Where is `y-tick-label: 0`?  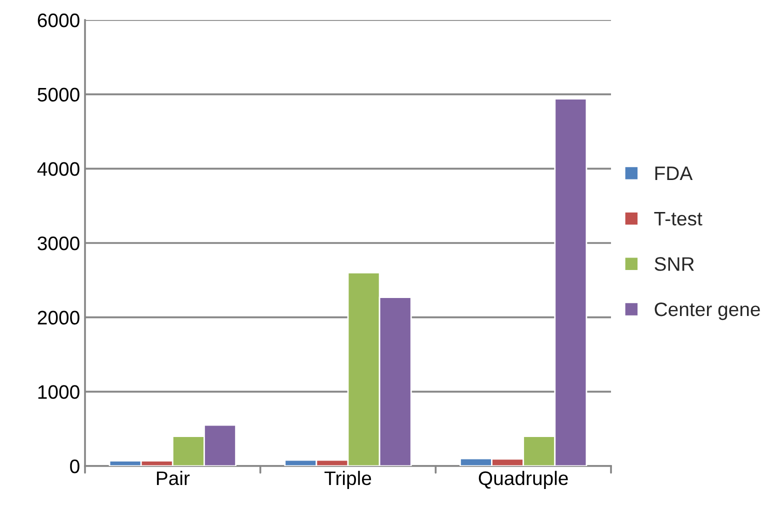 y-tick-label: 0 is located at coordinates (75, 466).